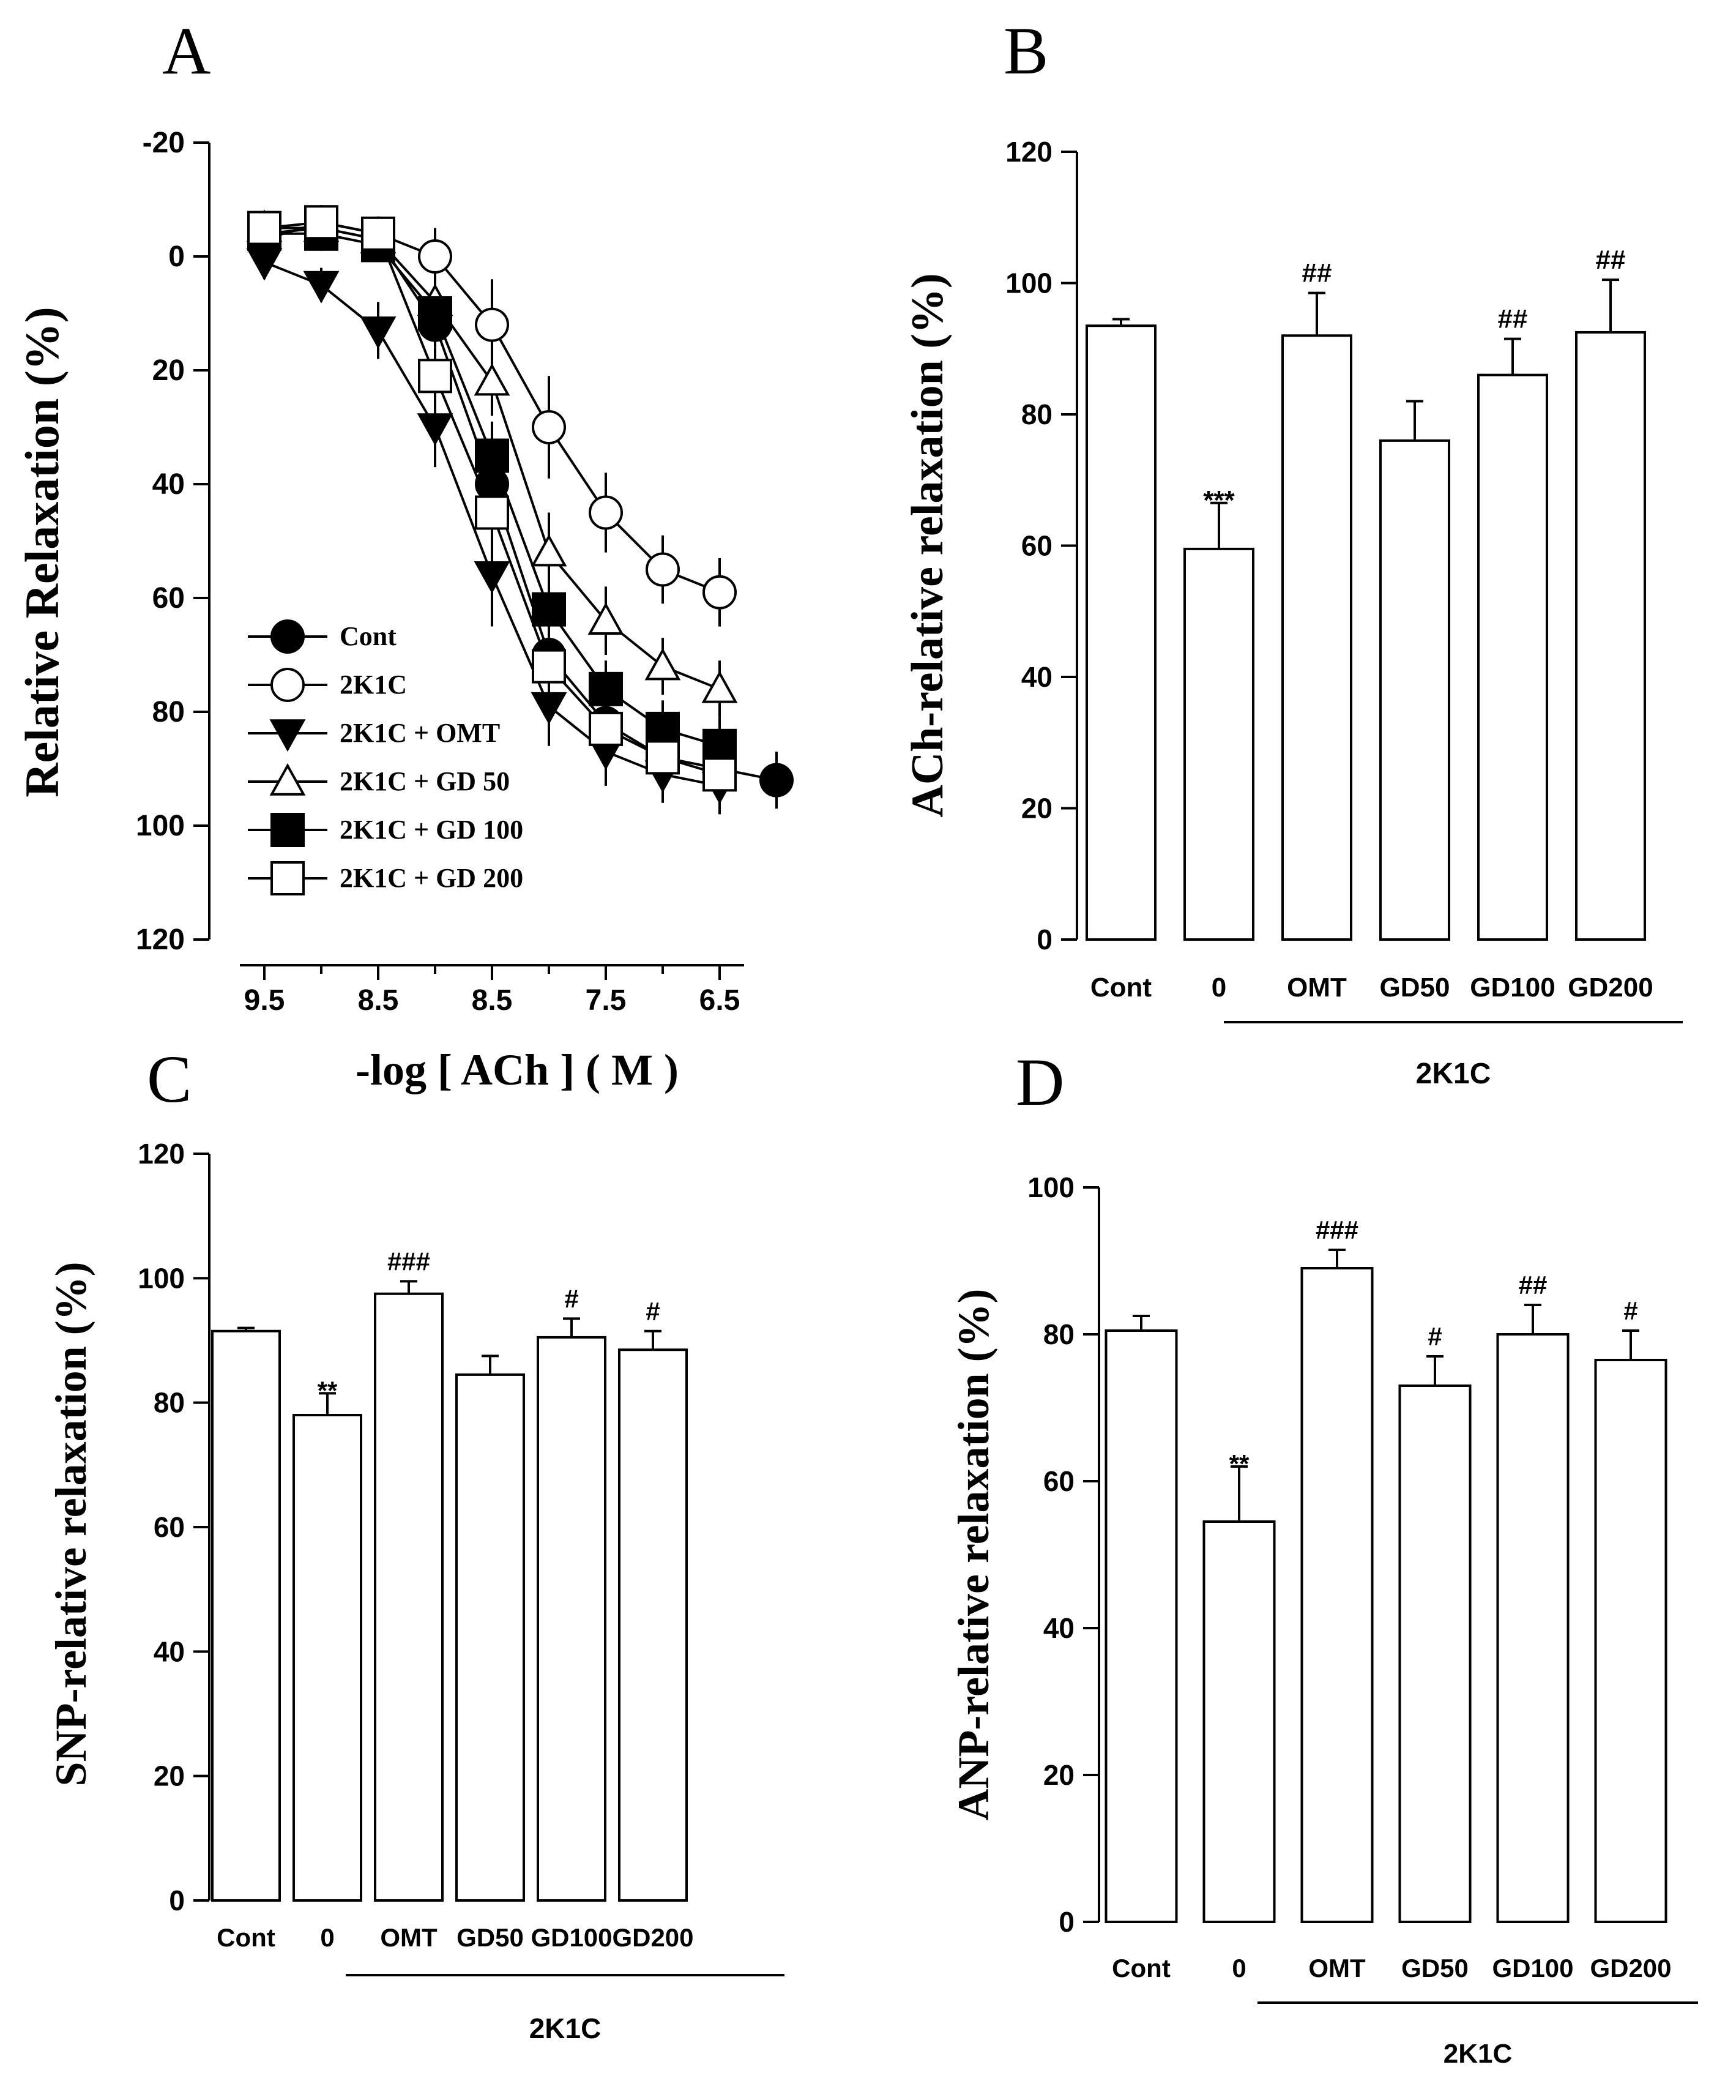 Image resolution: width=1736 pixels, height=2100 pixels. What do you see at coordinates (168, 484) in the screenshot?
I see `panel-a-y-tick-label: 40` at bounding box center [168, 484].